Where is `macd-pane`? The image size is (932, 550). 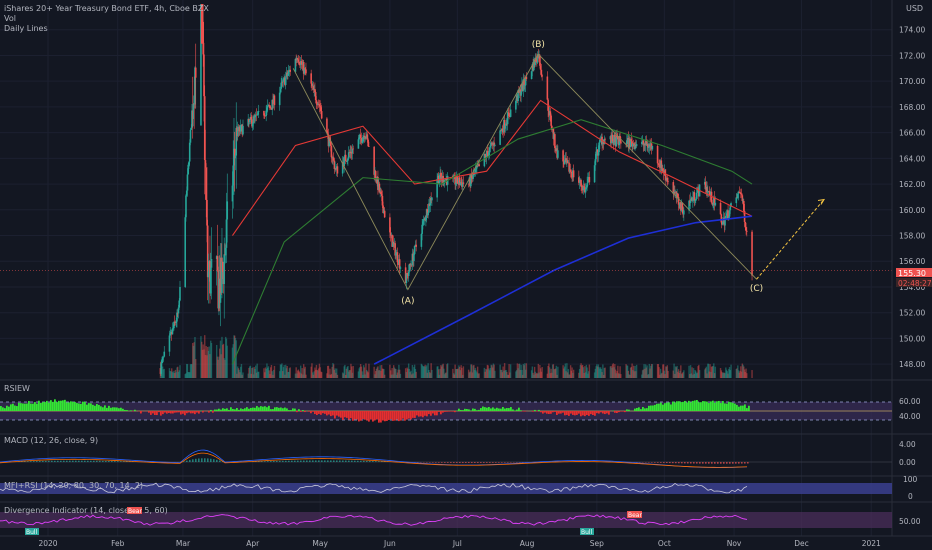 macd-pane is located at coordinates (446, 458).